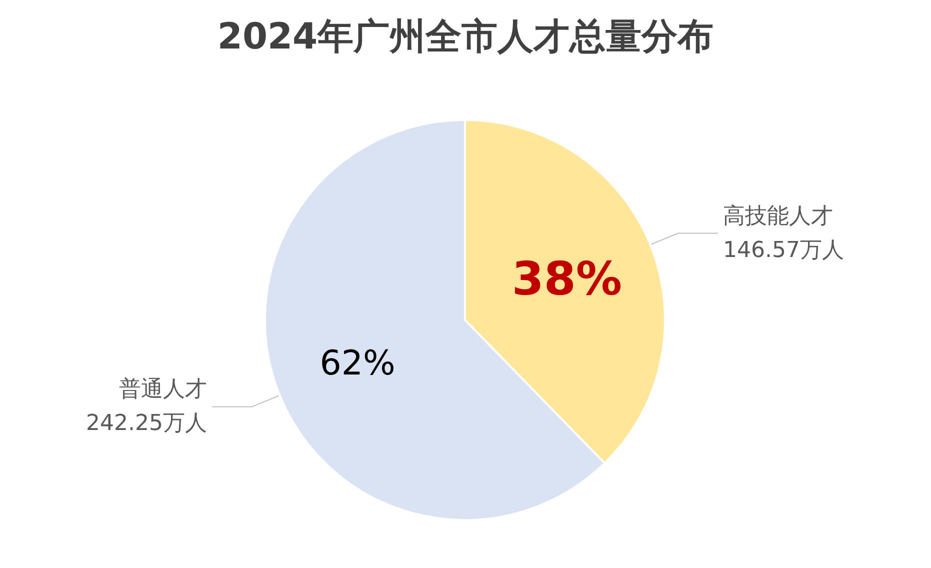 The width and height of the screenshot is (931, 568). I want to click on chart-title: 2024年广州全市人才总量分布, so click(465, 37).